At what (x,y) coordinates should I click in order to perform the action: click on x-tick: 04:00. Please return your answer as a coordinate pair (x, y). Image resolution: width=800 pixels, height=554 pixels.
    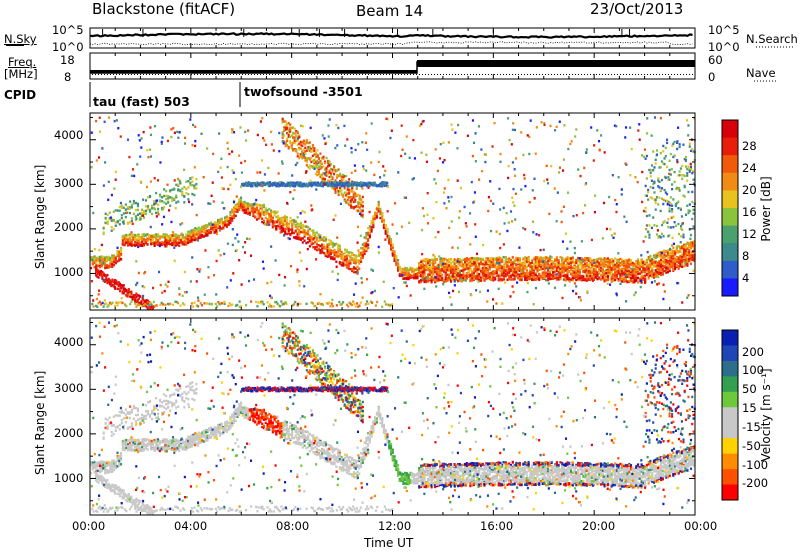
    Looking at the image, I should click on (191, 526).